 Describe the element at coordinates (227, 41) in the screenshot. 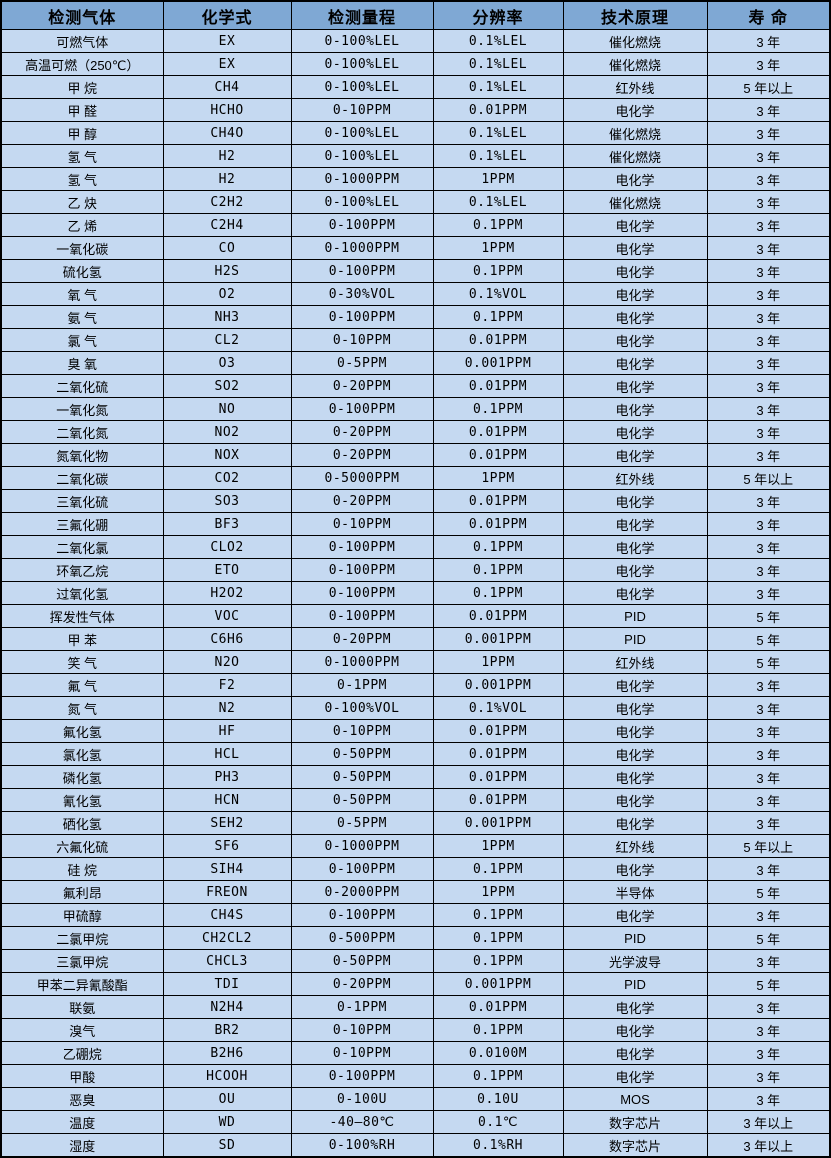

I see `cell-chemical-formula: EX` at that location.